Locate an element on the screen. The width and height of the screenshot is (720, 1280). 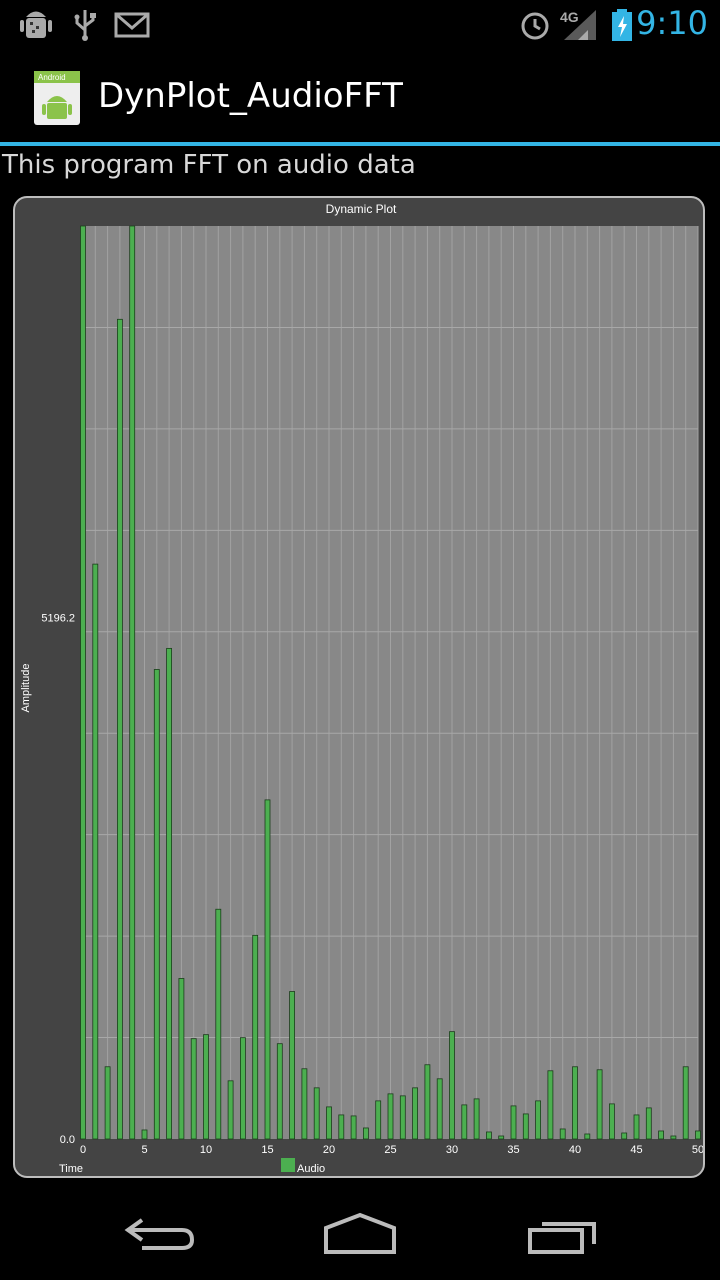
description-text: This program FFT on audio data is located at coordinates (209, 165).